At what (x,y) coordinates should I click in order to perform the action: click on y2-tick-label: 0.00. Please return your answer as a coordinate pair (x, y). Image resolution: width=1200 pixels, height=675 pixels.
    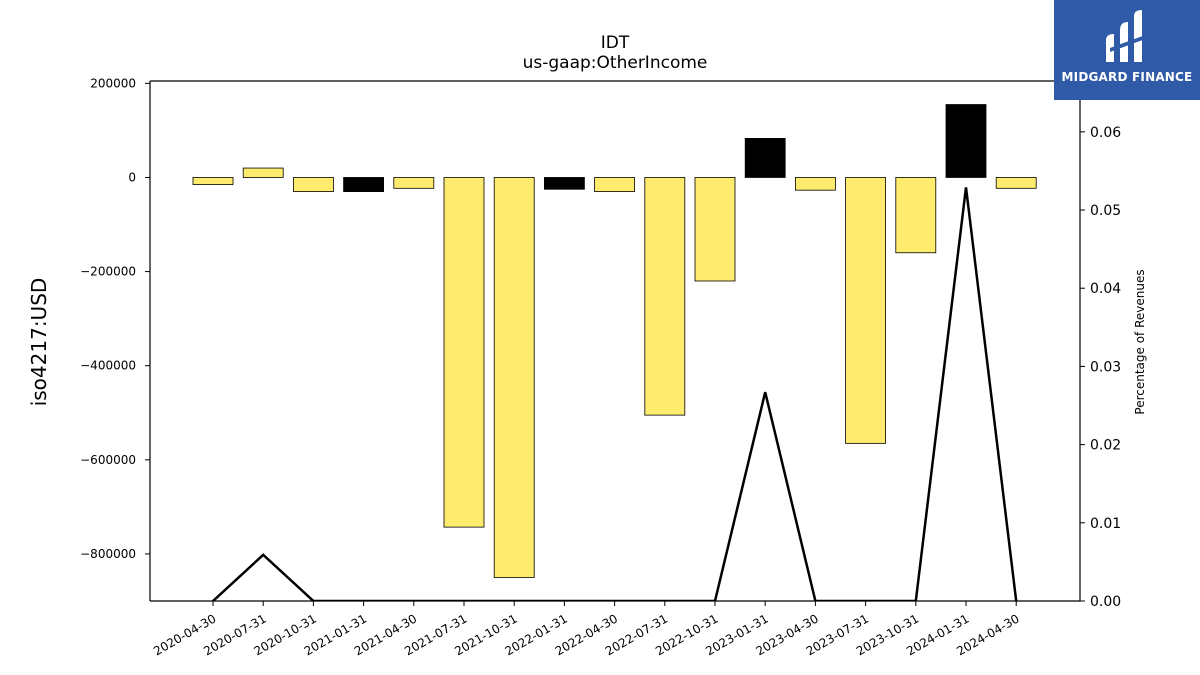
    Looking at the image, I should click on (1105, 602).